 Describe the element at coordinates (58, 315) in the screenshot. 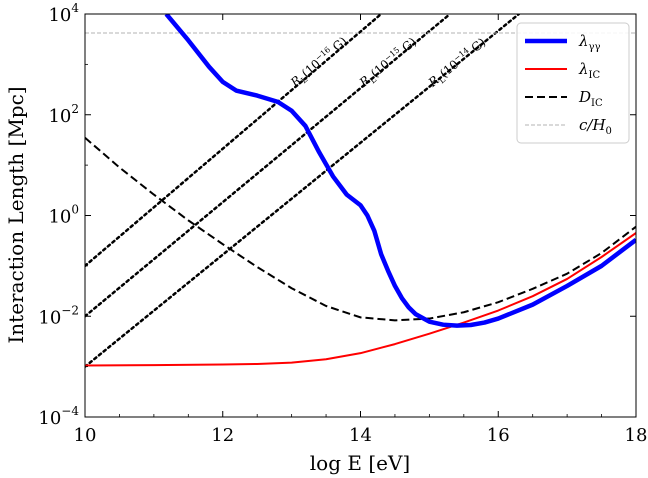

I see `y-tick-label: 10⁻²` at that location.